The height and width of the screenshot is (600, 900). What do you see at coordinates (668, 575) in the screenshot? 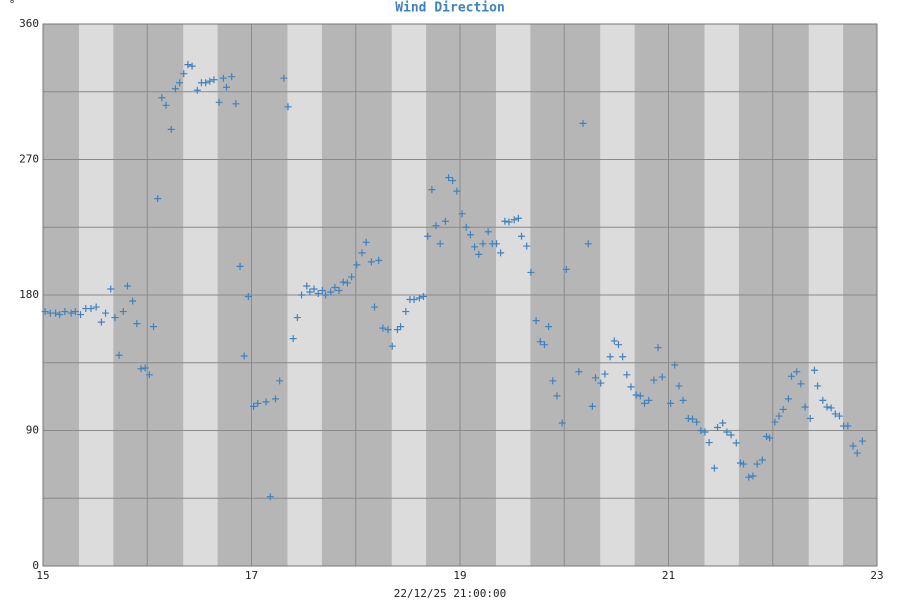
I see `x-tick-label: 21` at bounding box center [668, 575].